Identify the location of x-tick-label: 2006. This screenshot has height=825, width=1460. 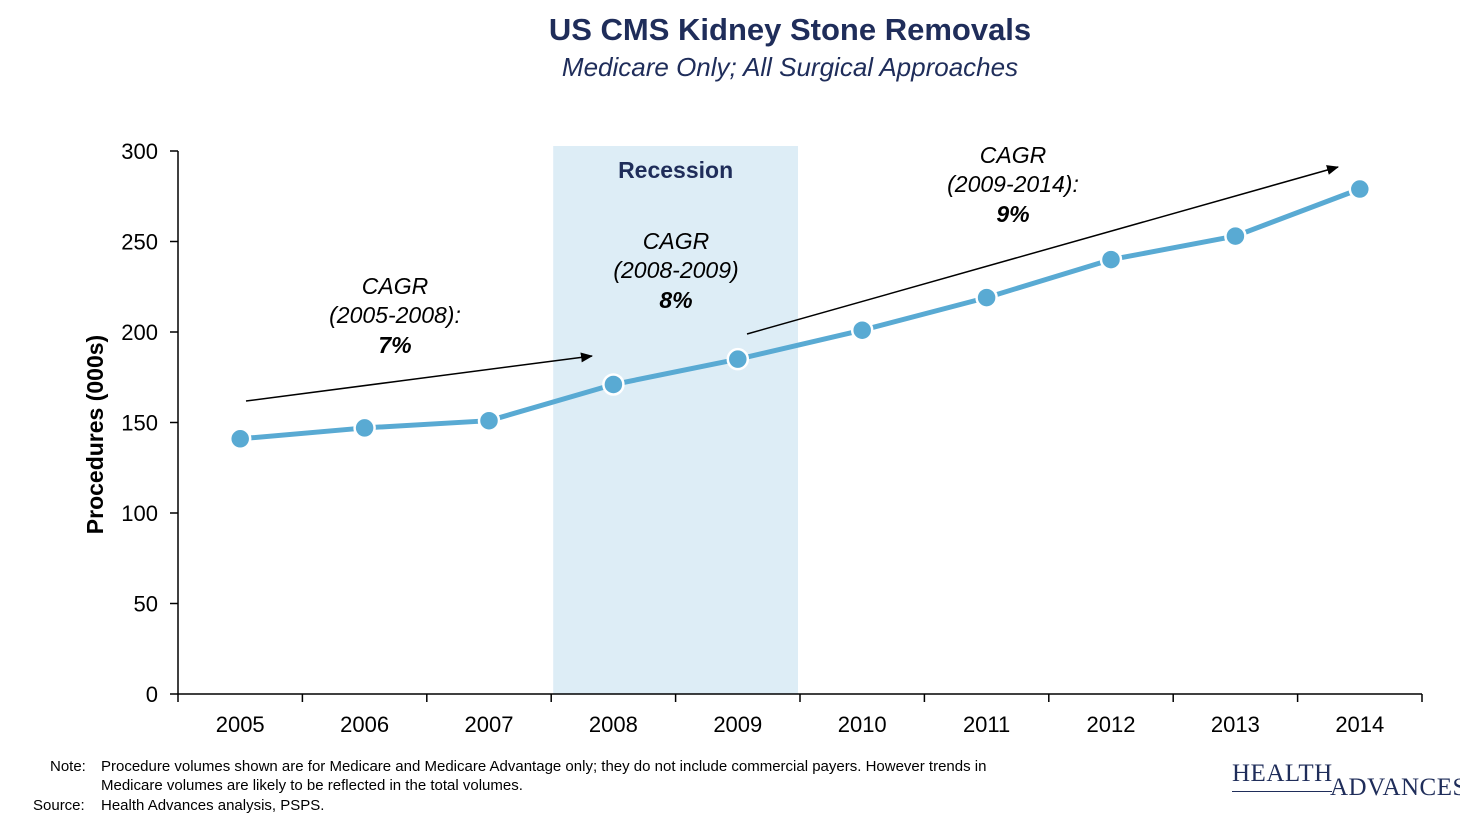
(364, 724).